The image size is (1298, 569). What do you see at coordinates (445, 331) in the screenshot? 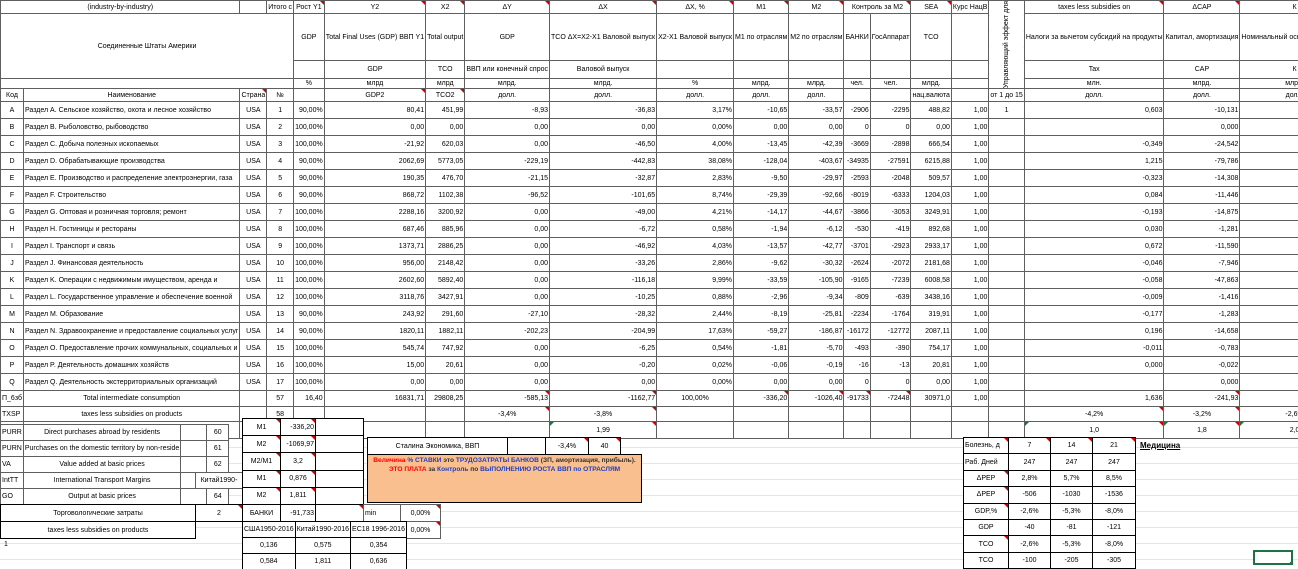
I see `cell: 1882,11` at bounding box center [445, 331].